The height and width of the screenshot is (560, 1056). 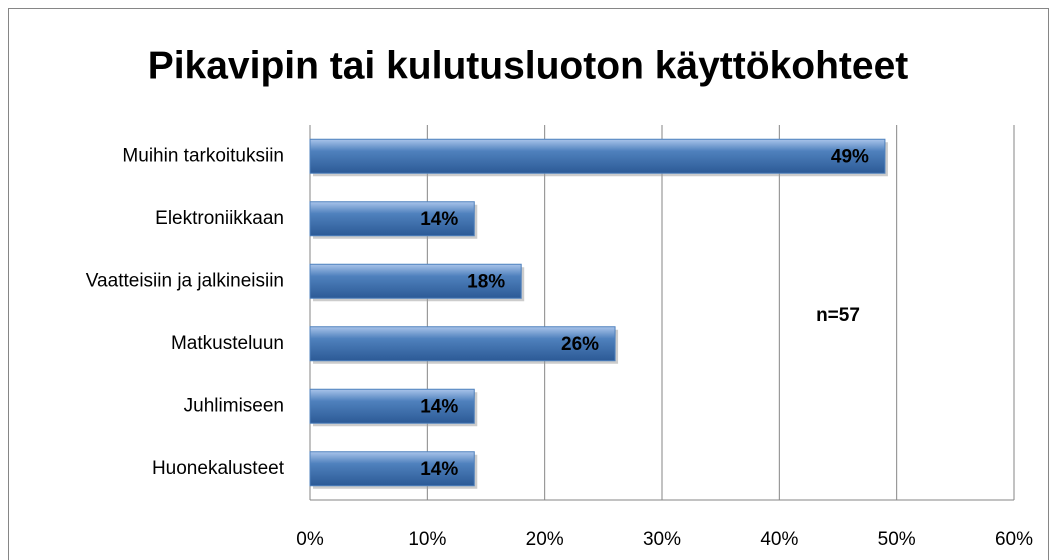 I want to click on x-tick-label: 40%, so click(x=779, y=539).